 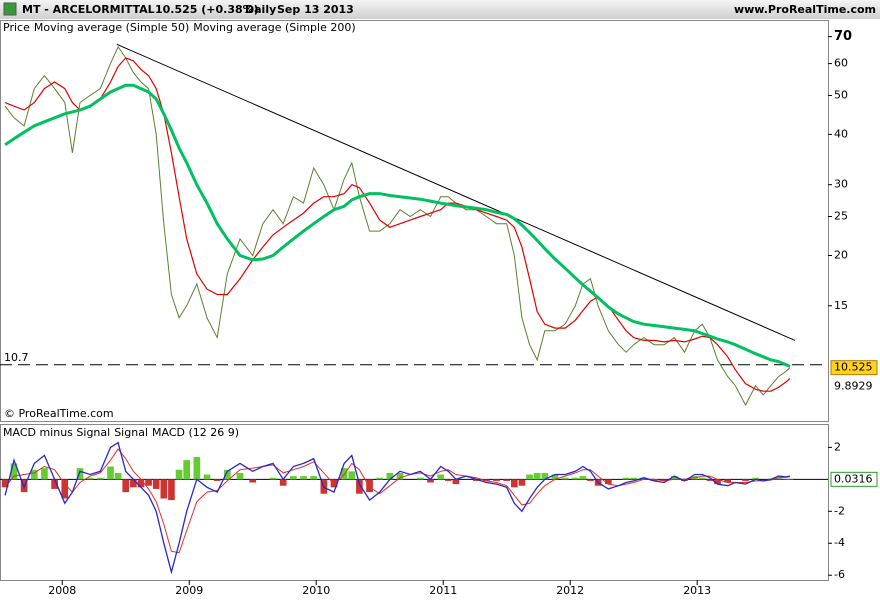 What do you see at coordinates (837, 446) in the screenshot?
I see `y-tick-label: 2` at bounding box center [837, 446].